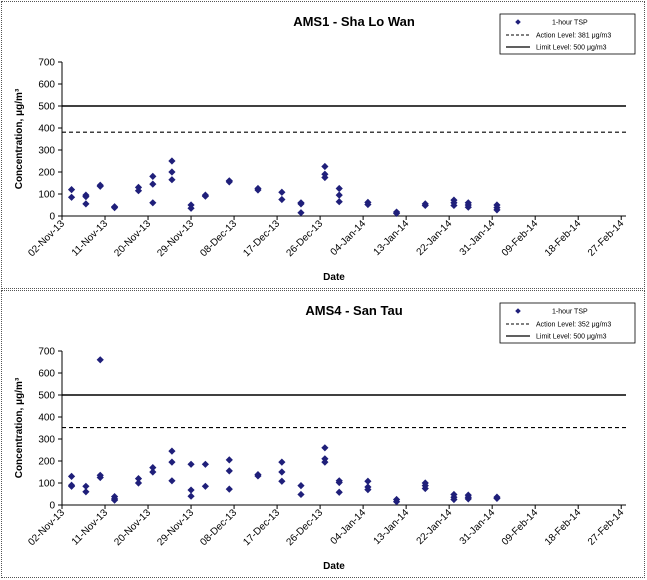  I want to click on chart2-x-tick-label: 13-Jan-14, so click(392, 527).